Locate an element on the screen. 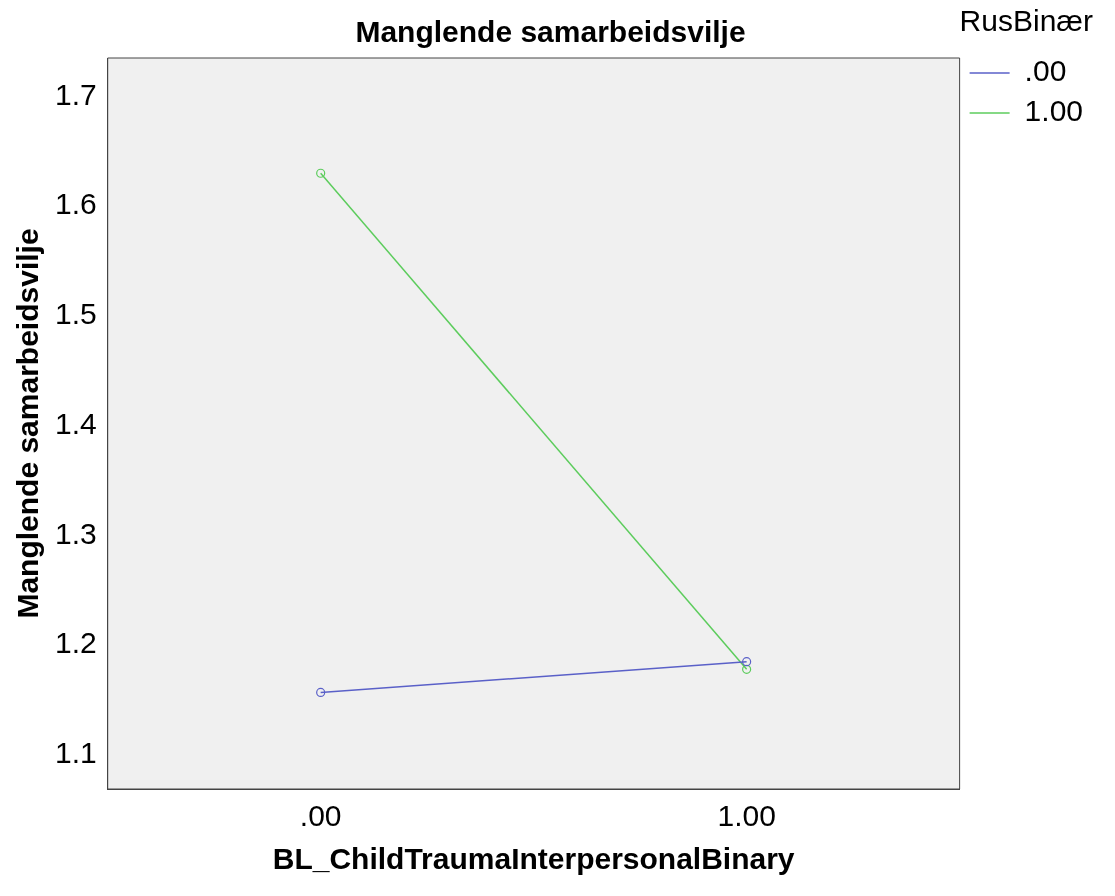  legend-title: RusBinær is located at coordinates (1026, 21).